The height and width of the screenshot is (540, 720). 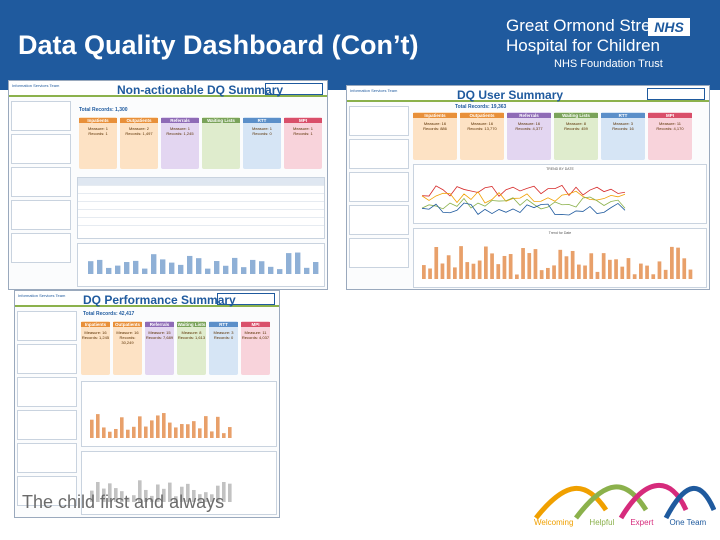 I want to click on tile-title: MPI, so click(x=255, y=324).